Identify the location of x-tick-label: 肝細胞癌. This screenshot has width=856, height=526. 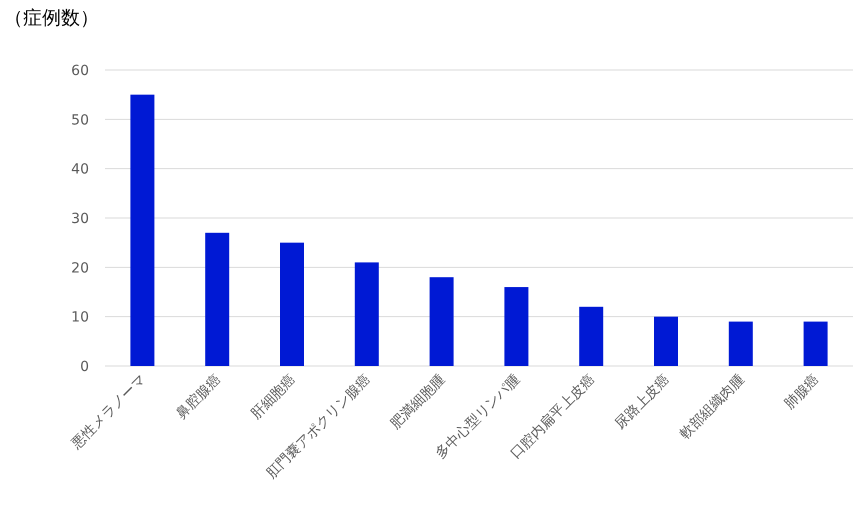
(273, 397).